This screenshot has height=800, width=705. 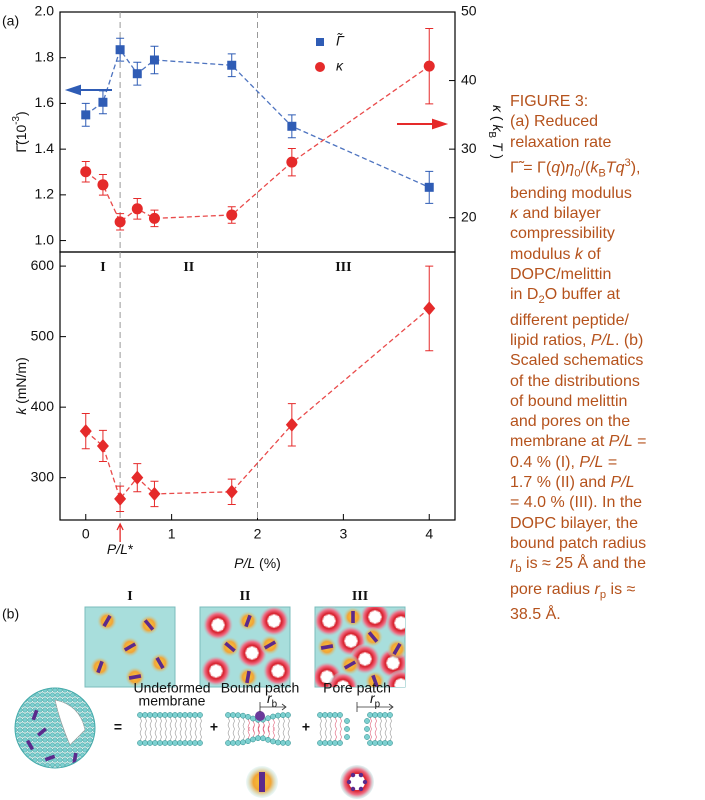 I want to click on schematic-panel-label: I, so click(x=129, y=596).